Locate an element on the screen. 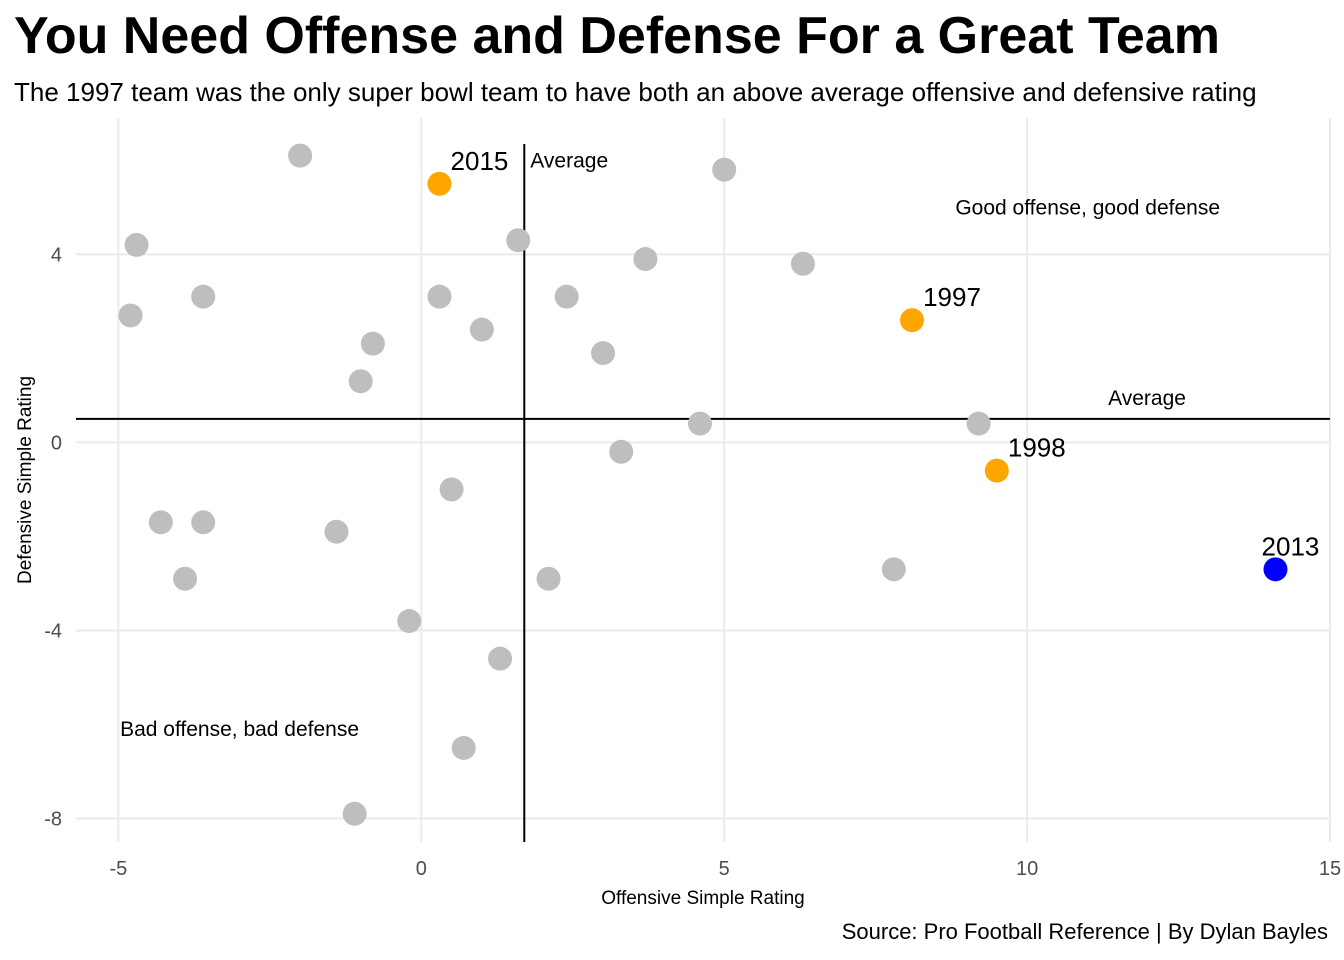 Image resolution: width=1344 pixels, height=960 pixels. average-label-vertical: Average is located at coordinates (569, 160).